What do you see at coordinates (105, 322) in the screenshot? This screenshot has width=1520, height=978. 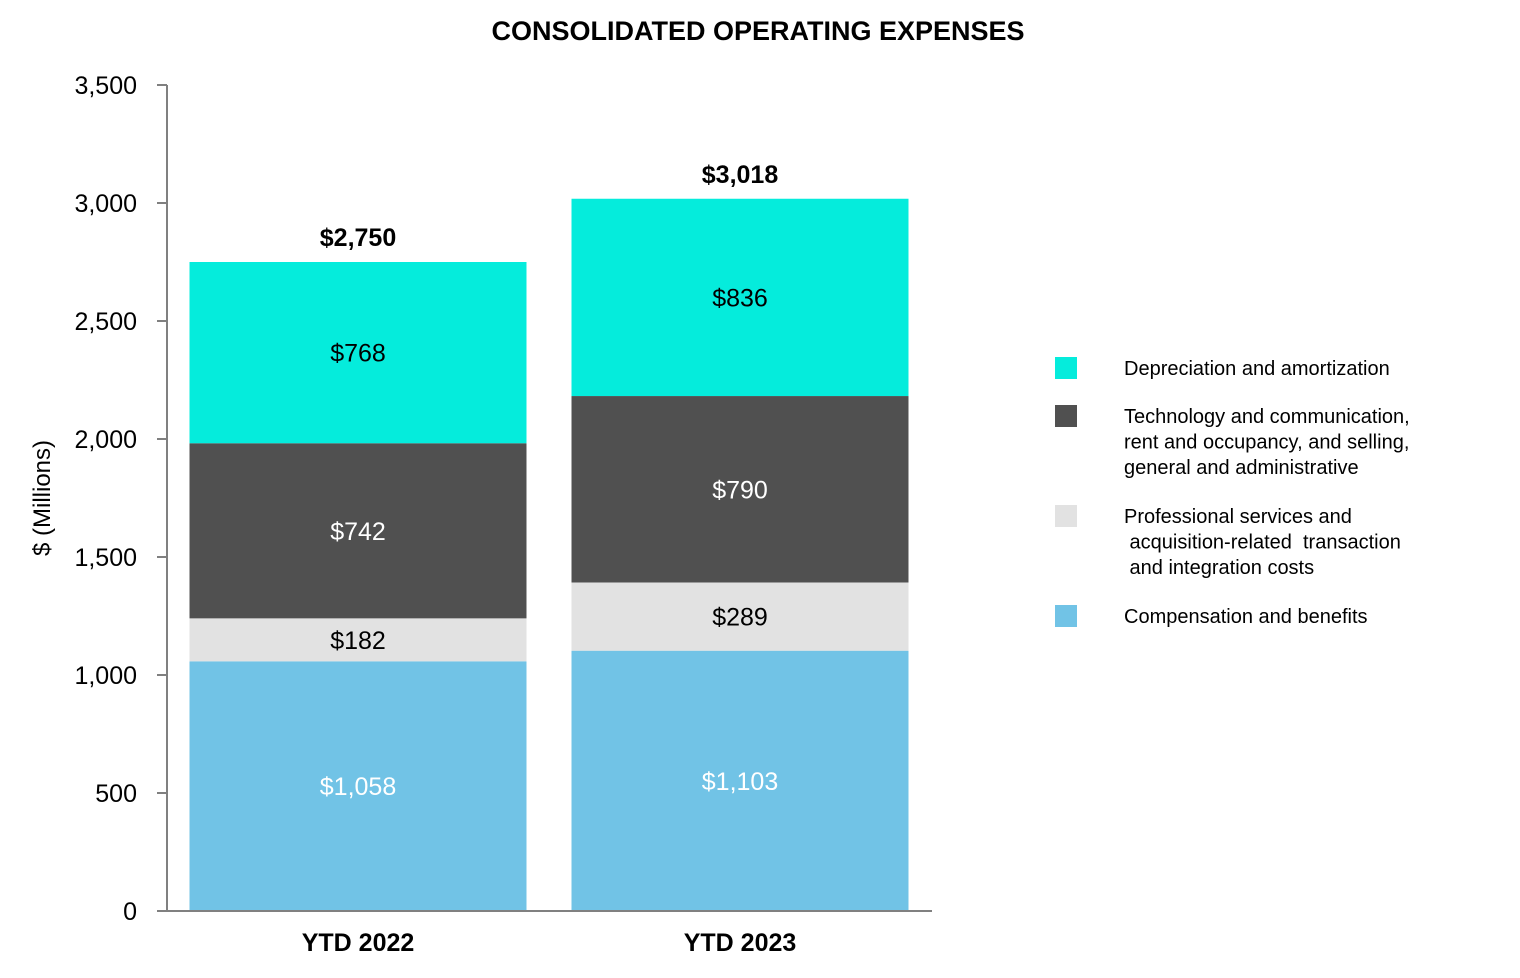 I see `y-tick-label: 2,500` at bounding box center [105, 322].